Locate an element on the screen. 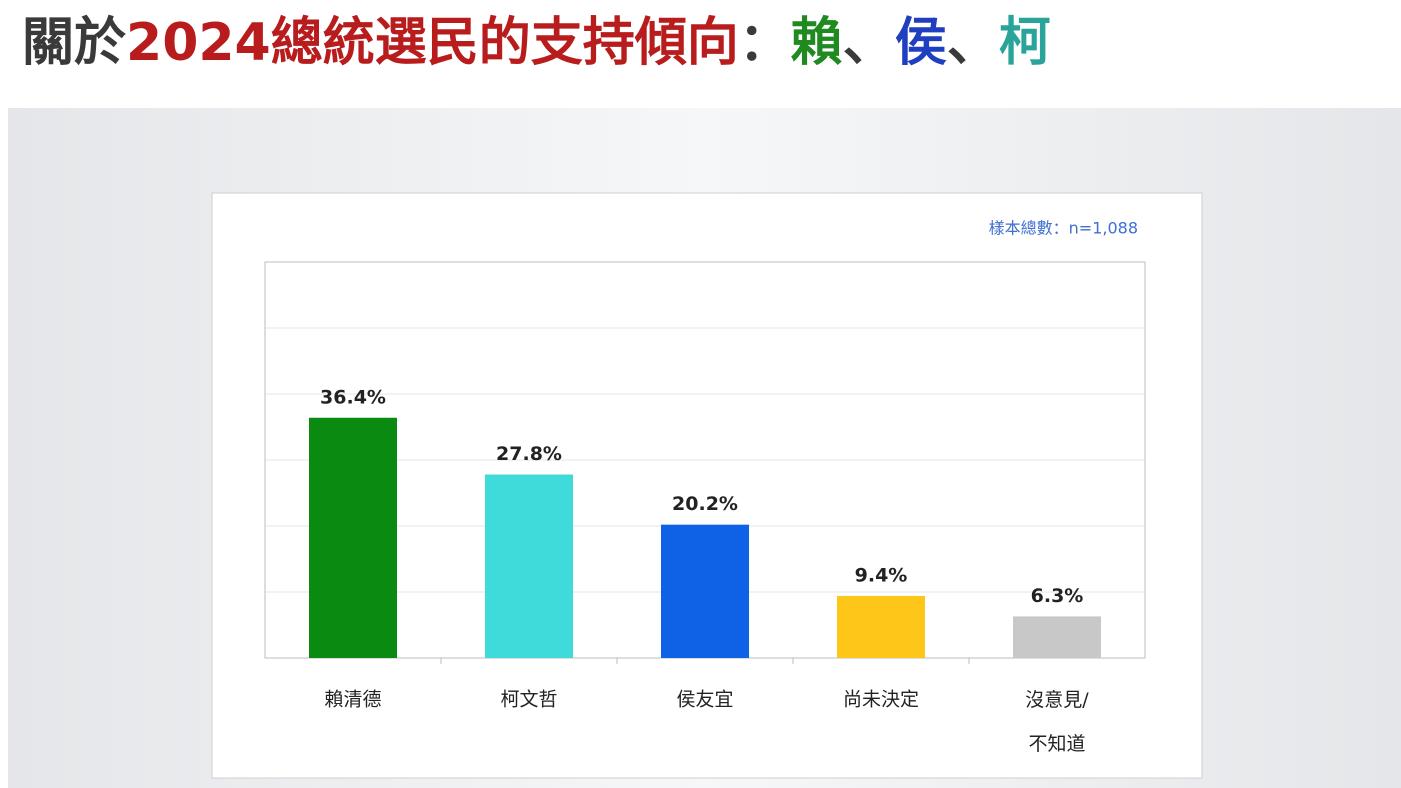 The height and width of the screenshot is (788, 1401). title-part: 關於 is located at coordinates (74, 43).